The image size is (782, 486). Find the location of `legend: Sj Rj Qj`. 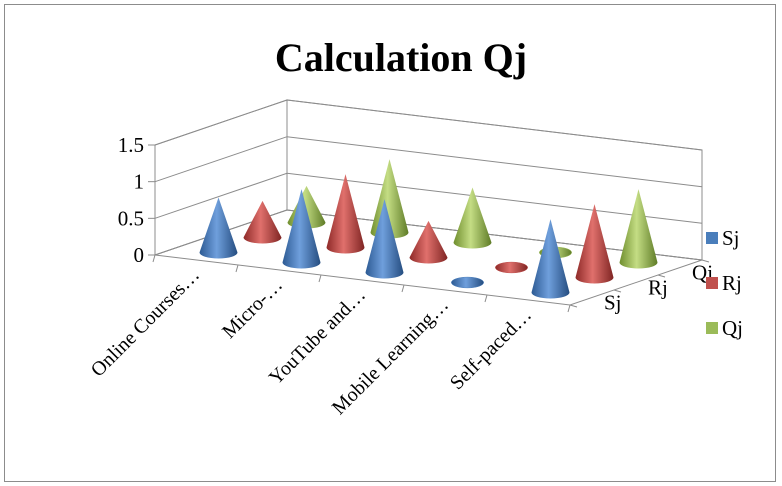

legend: Sj Rj Qj is located at coordinates (724, 283).